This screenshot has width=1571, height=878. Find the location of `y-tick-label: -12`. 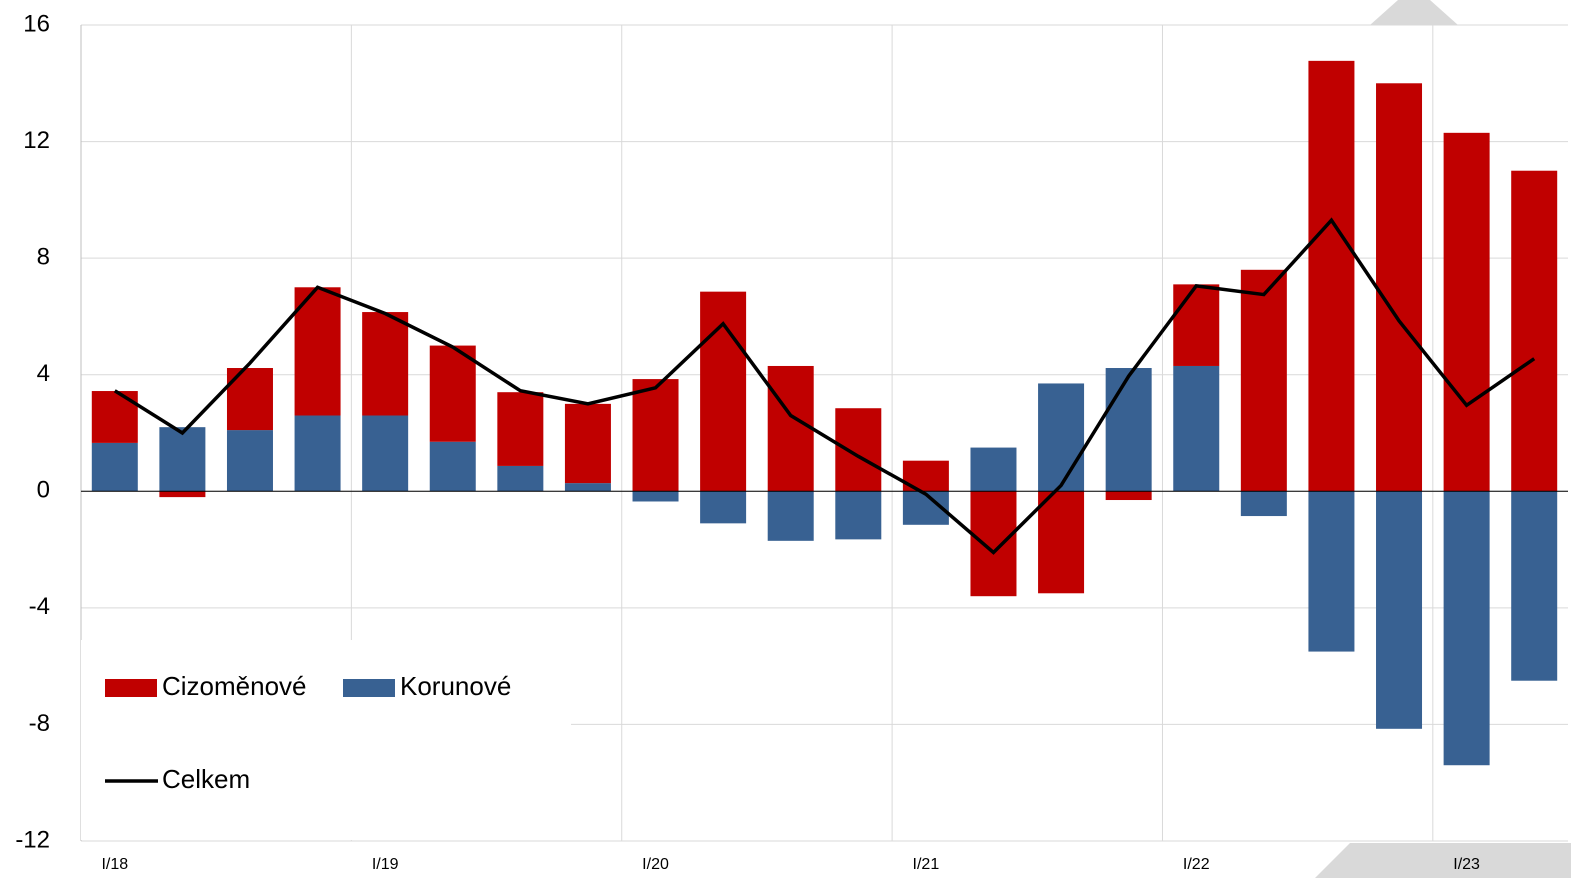

y-tick-label: -12 is located at coordinates (32, 839).